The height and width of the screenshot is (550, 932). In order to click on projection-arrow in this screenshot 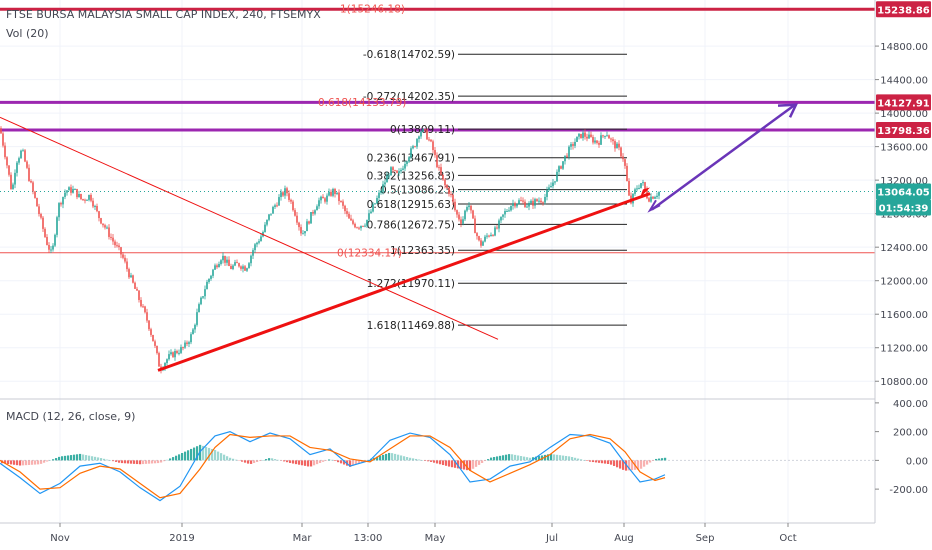, I will do `click(723, 157)`.